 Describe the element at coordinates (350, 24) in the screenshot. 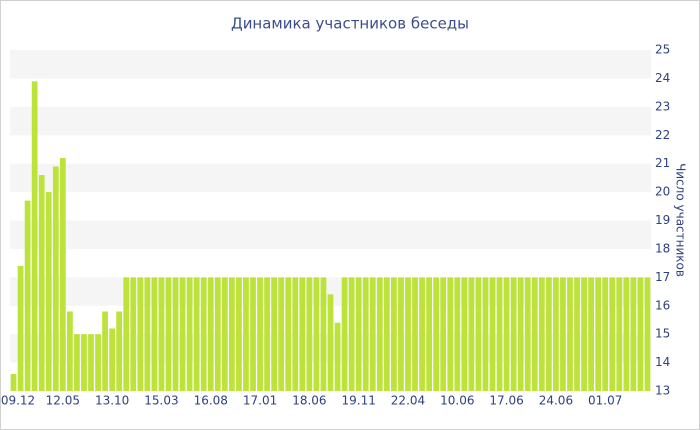

I see `chart-title: Динамика участников беседы` at that location.